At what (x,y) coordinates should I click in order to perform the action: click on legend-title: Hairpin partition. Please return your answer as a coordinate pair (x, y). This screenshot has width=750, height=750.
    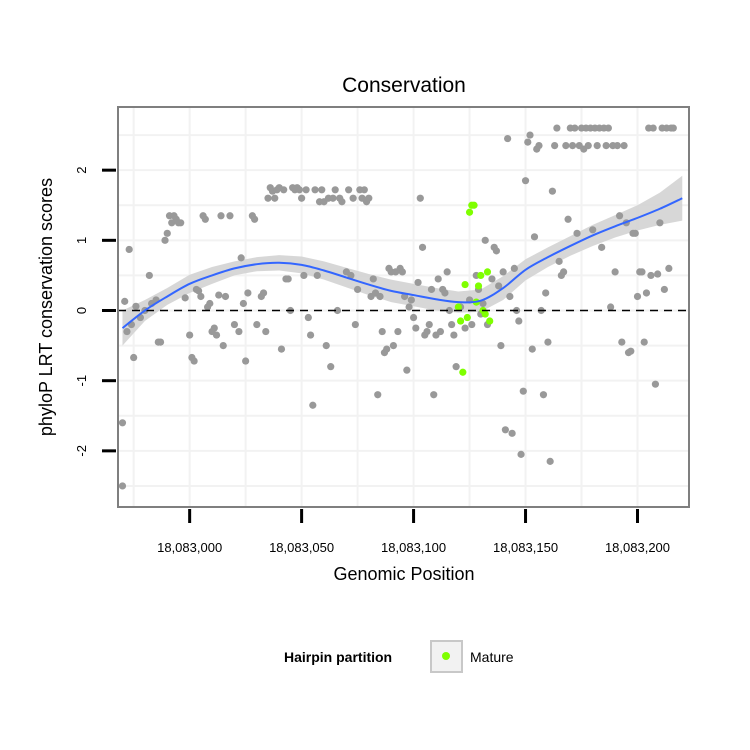
    Looking at the image, I should click on (338, 657).